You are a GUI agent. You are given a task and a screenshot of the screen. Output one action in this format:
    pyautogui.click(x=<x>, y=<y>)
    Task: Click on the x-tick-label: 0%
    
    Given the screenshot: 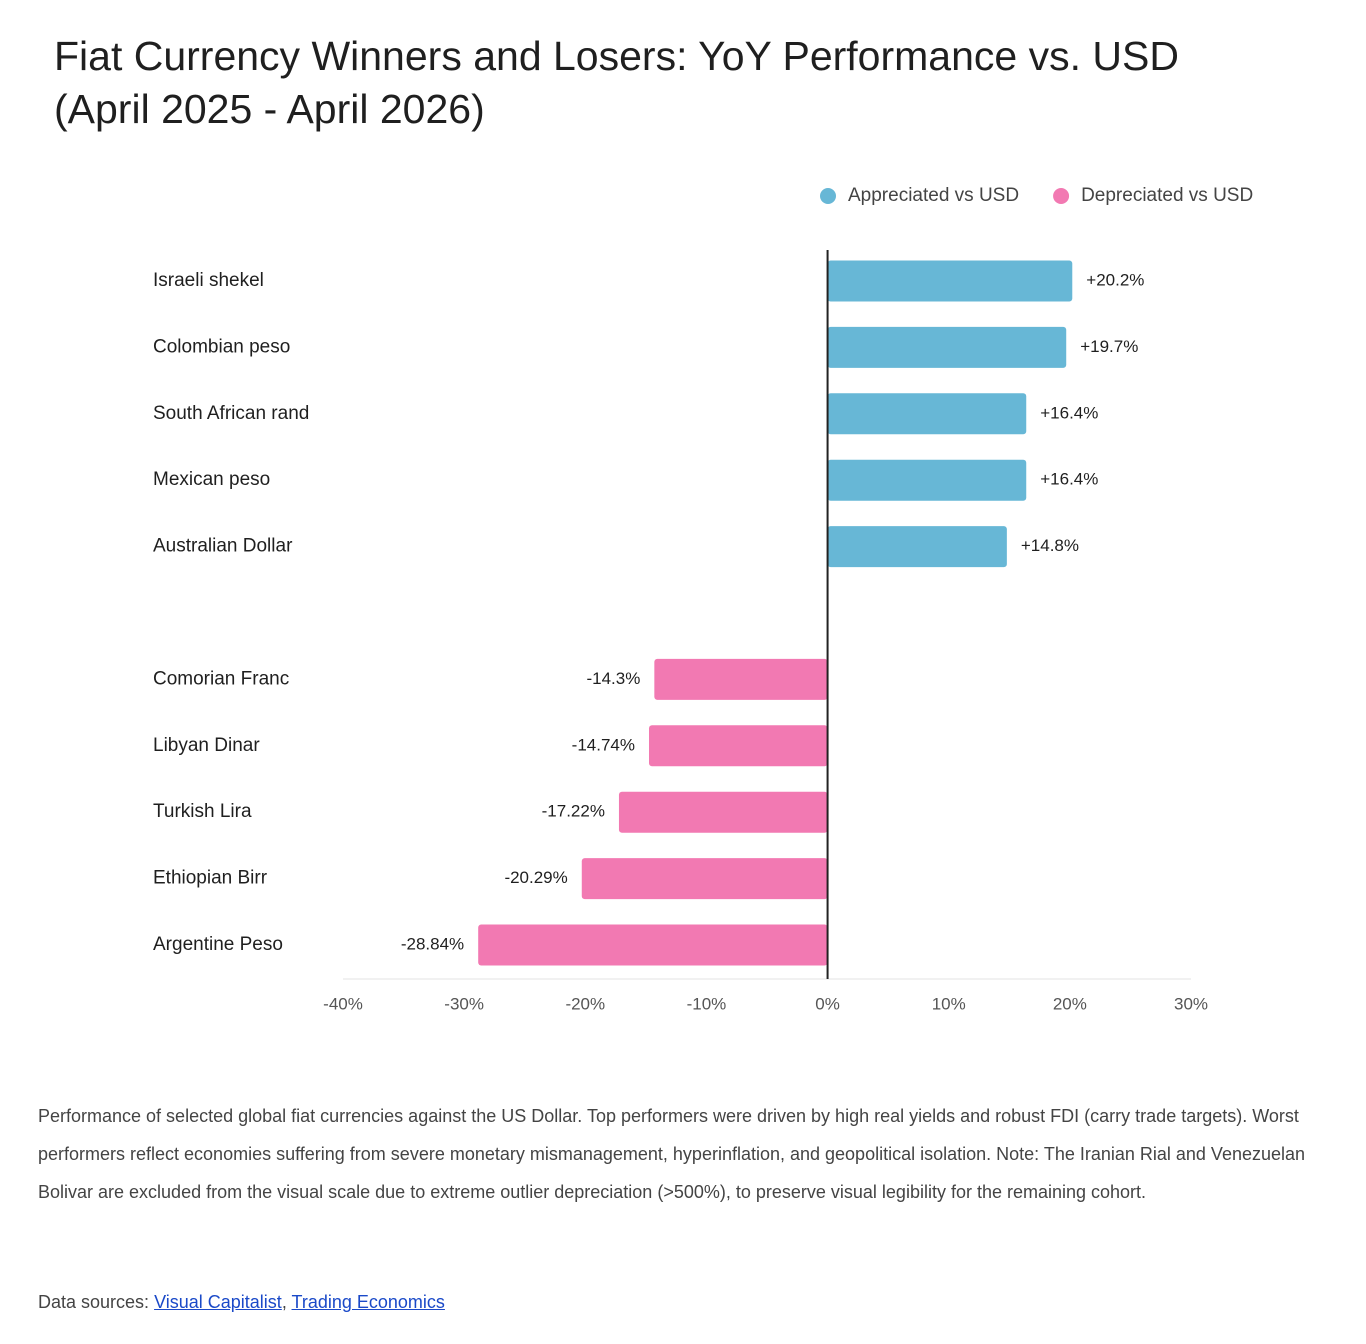 What is the action you would take?
    pyautogui.click(x=827, y=1003)
    